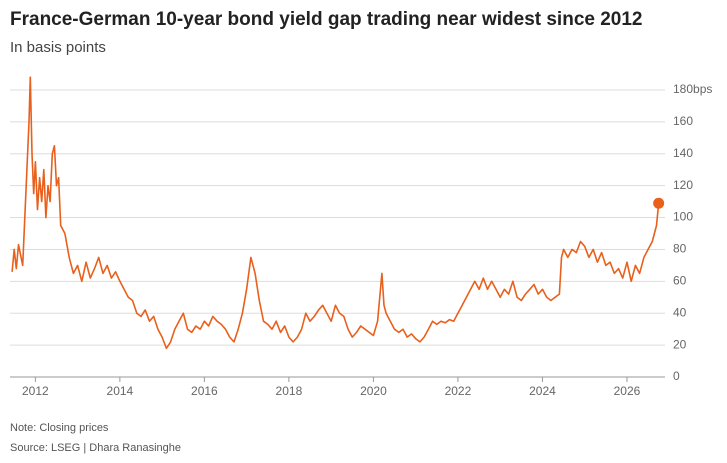 The height and width of the screenshot is (463, 727). Describe the element at coordinates (542, 391) in the screenshot. I see `x-tick-label: 2024` at that location.